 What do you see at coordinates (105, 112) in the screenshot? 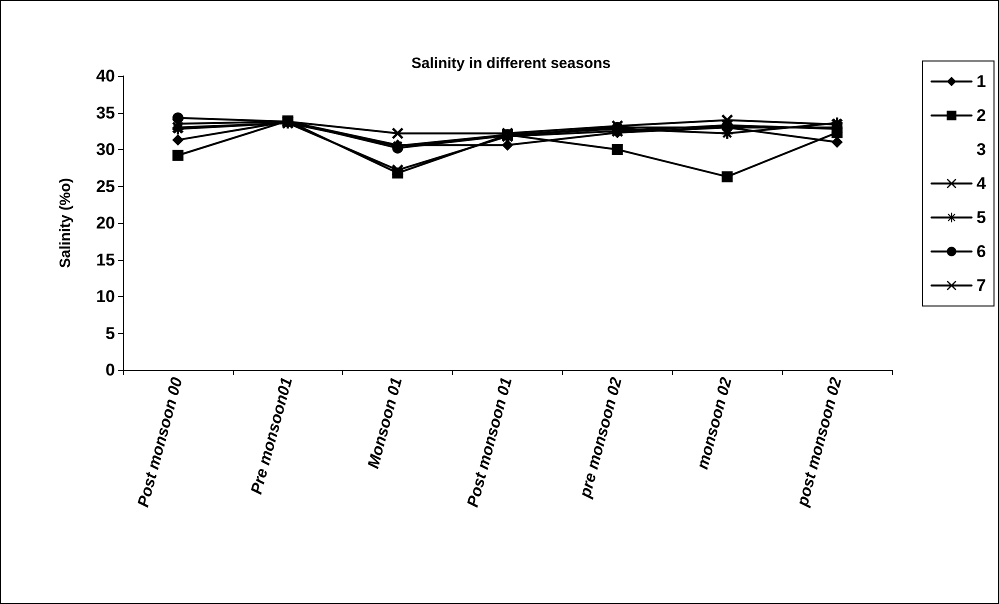
I see `y-tick-label: 35` at bounding box center [105, 112].